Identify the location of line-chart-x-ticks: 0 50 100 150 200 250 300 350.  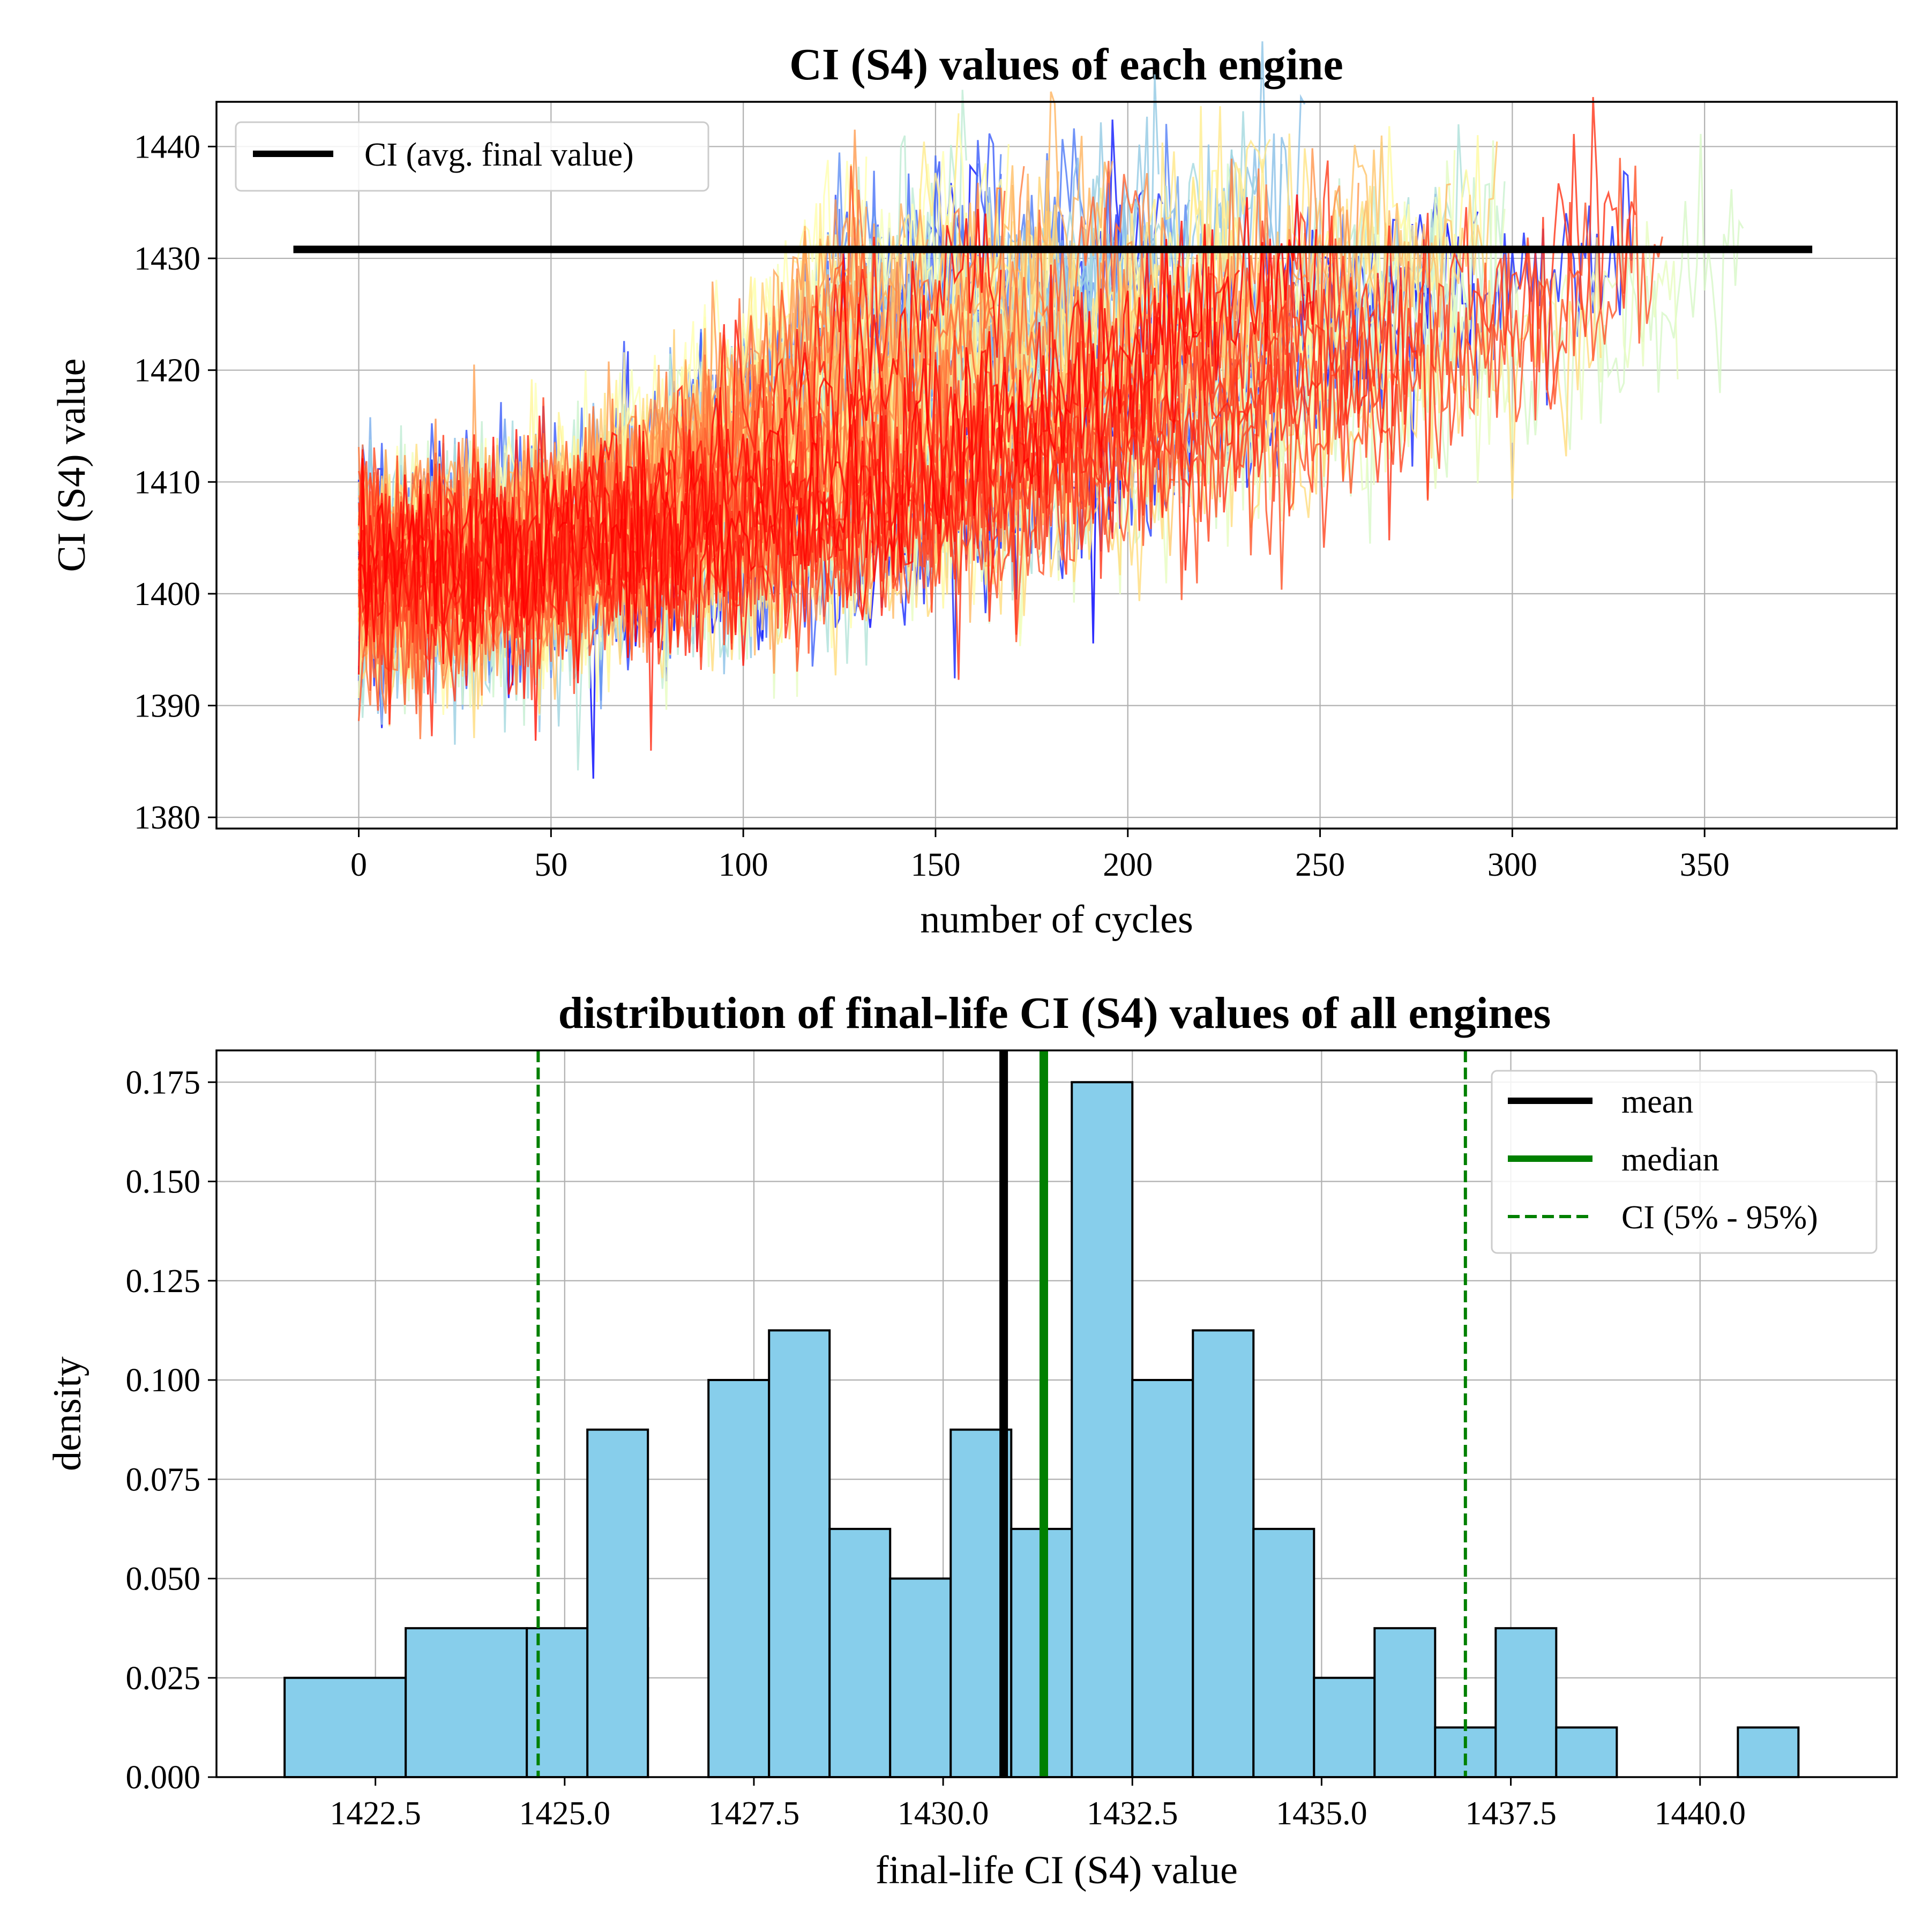
(1040, 856).